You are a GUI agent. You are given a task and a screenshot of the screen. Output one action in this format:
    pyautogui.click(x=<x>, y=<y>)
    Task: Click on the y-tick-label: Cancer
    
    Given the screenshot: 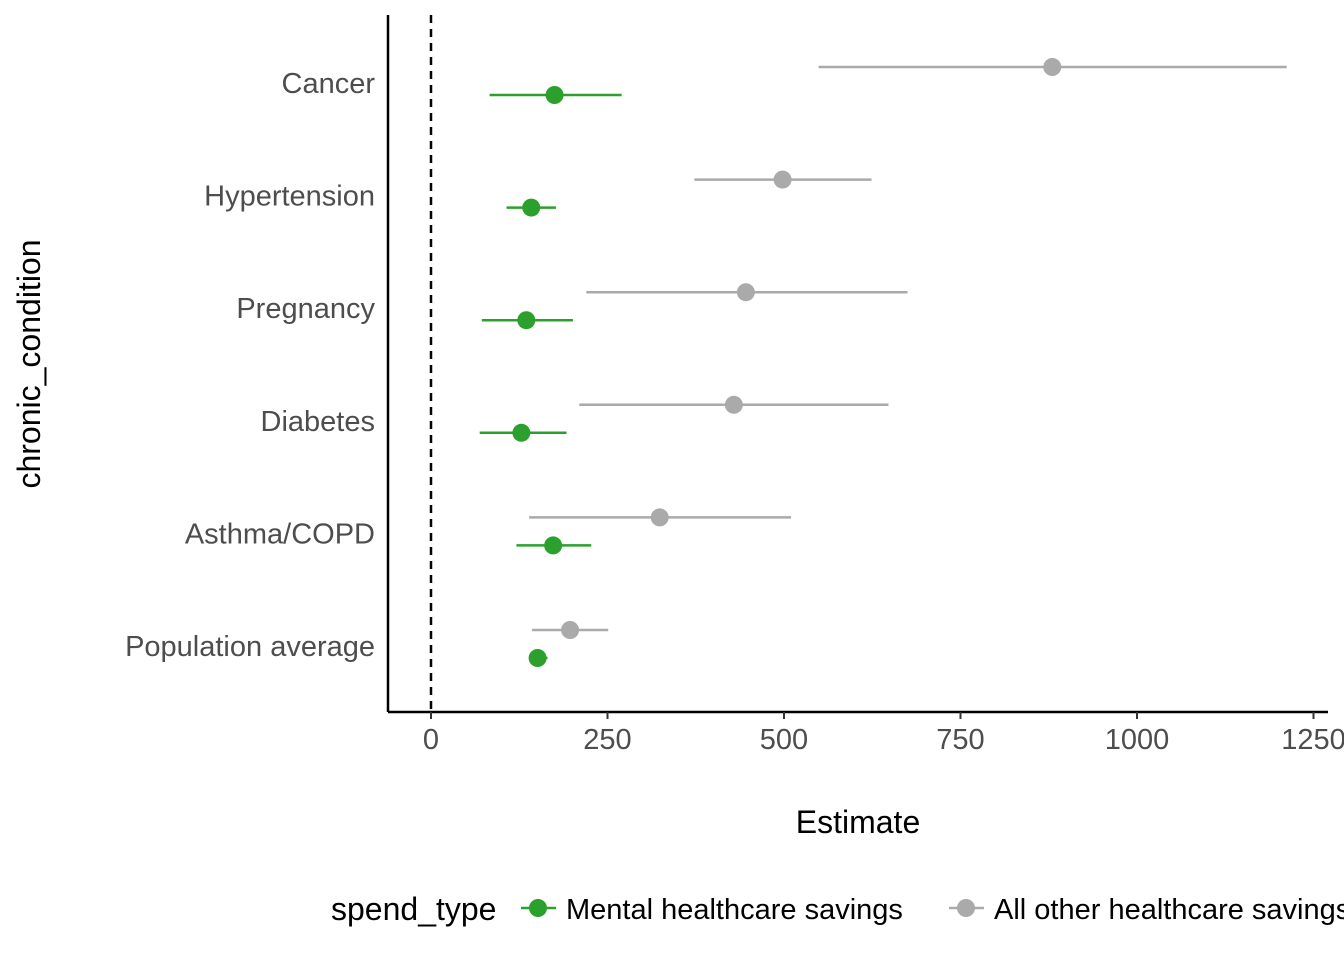 What is the action you would take?
    pyautogui.click(x=329, y=84)
    